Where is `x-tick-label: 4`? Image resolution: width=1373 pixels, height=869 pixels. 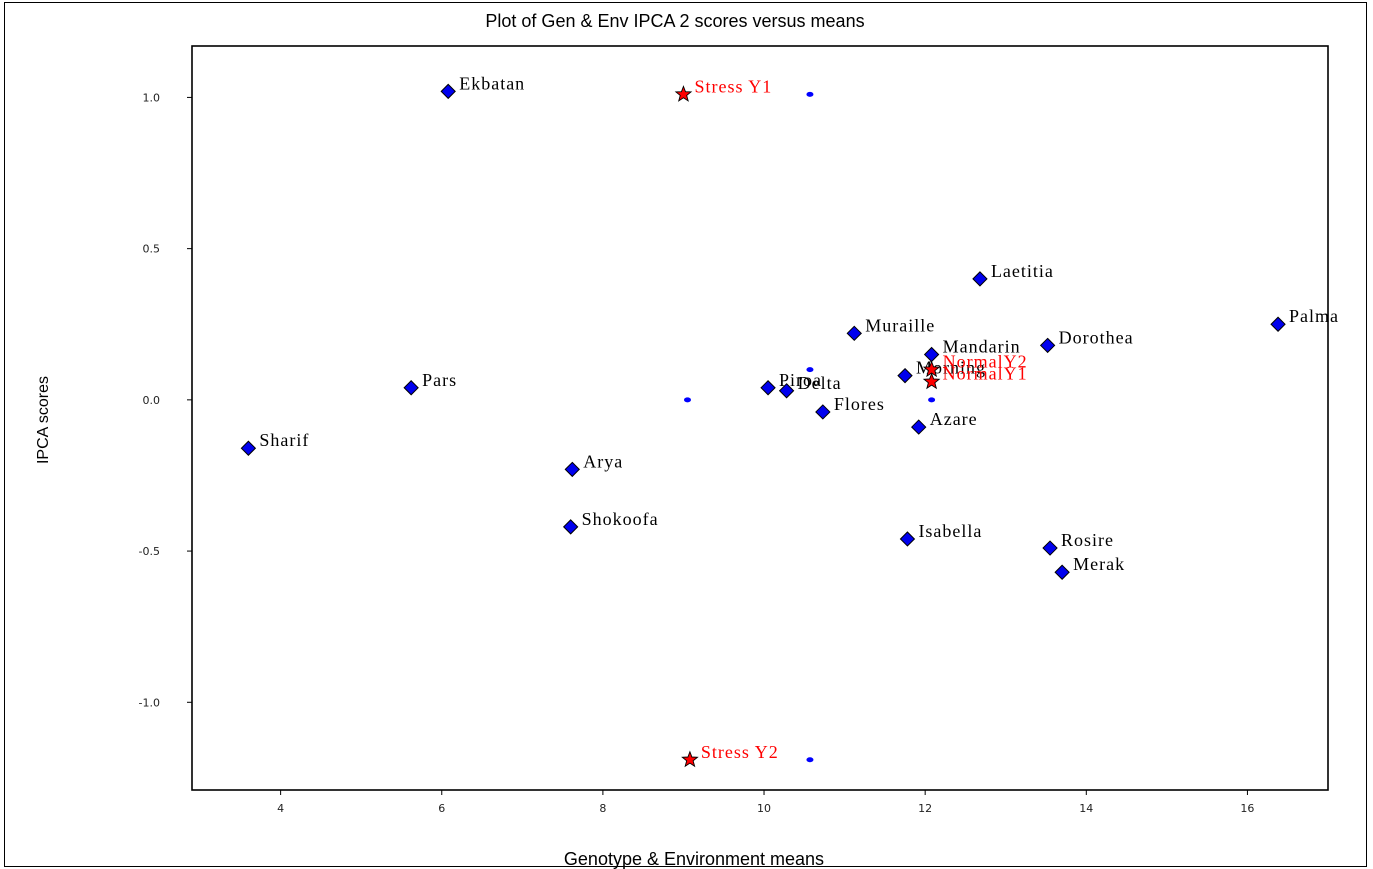
x-tick-label: 4 is located at coordinates (280, 808).